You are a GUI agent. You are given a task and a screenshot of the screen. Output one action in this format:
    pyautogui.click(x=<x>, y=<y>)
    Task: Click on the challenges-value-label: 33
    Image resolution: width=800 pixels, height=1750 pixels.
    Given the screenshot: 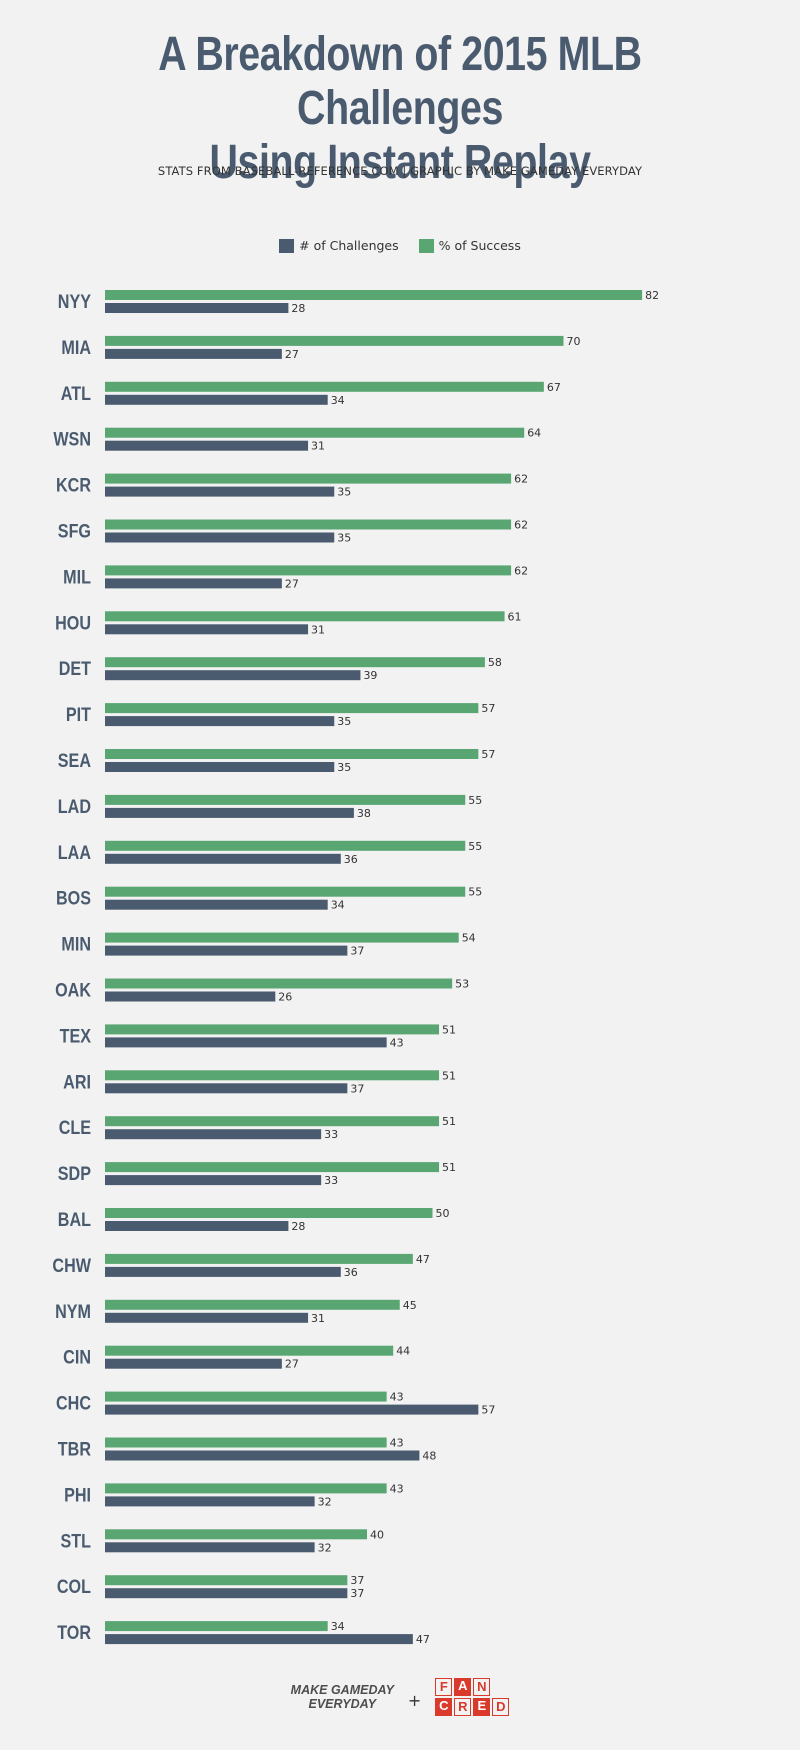 What is the action you would take?
    pyautogui.click(x=331, y=1180)
    